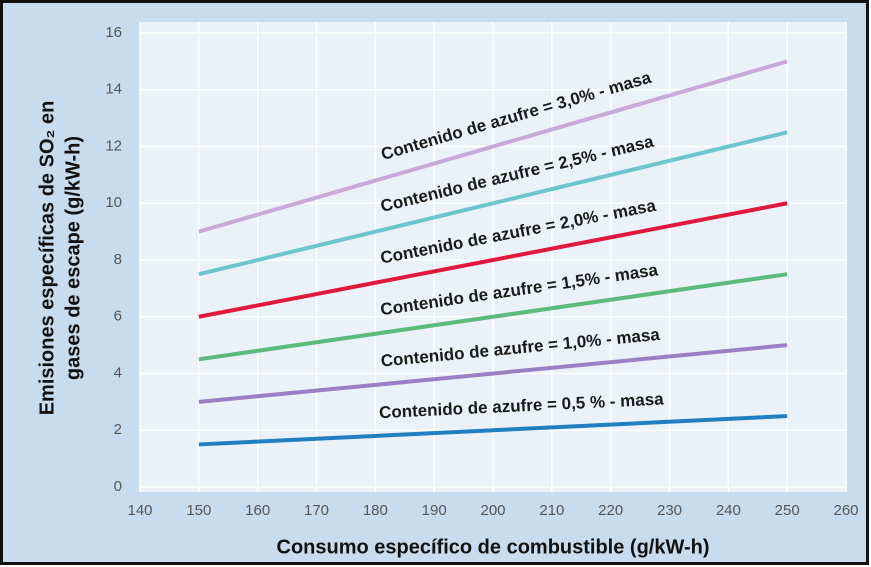 This screenshot has height=567, width=871. I want to click on x-tick-label: 240, so click(728, 510).